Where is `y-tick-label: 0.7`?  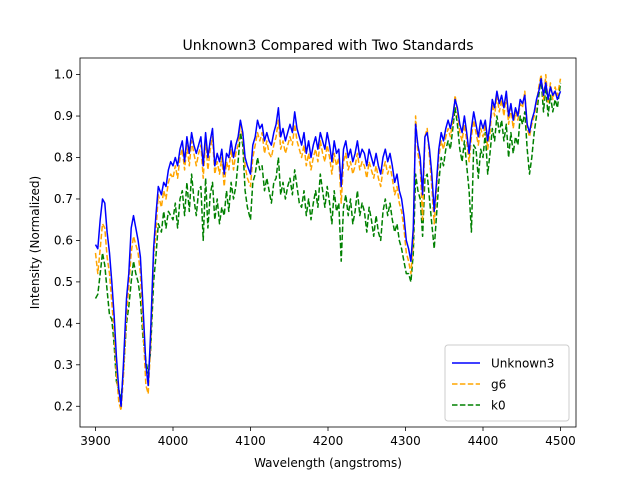
y-tick-label: 0.7 is located at coordinates (63, 199).